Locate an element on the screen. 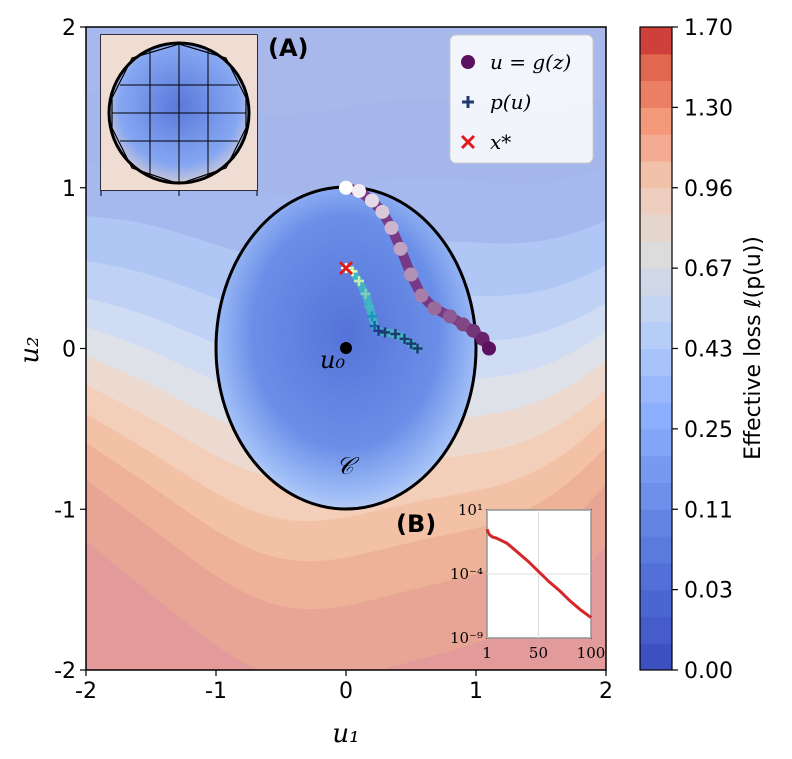 Image resolution: width=792 pixels, height=759 pixels. series-x-star is located at coordinates (346, 268).